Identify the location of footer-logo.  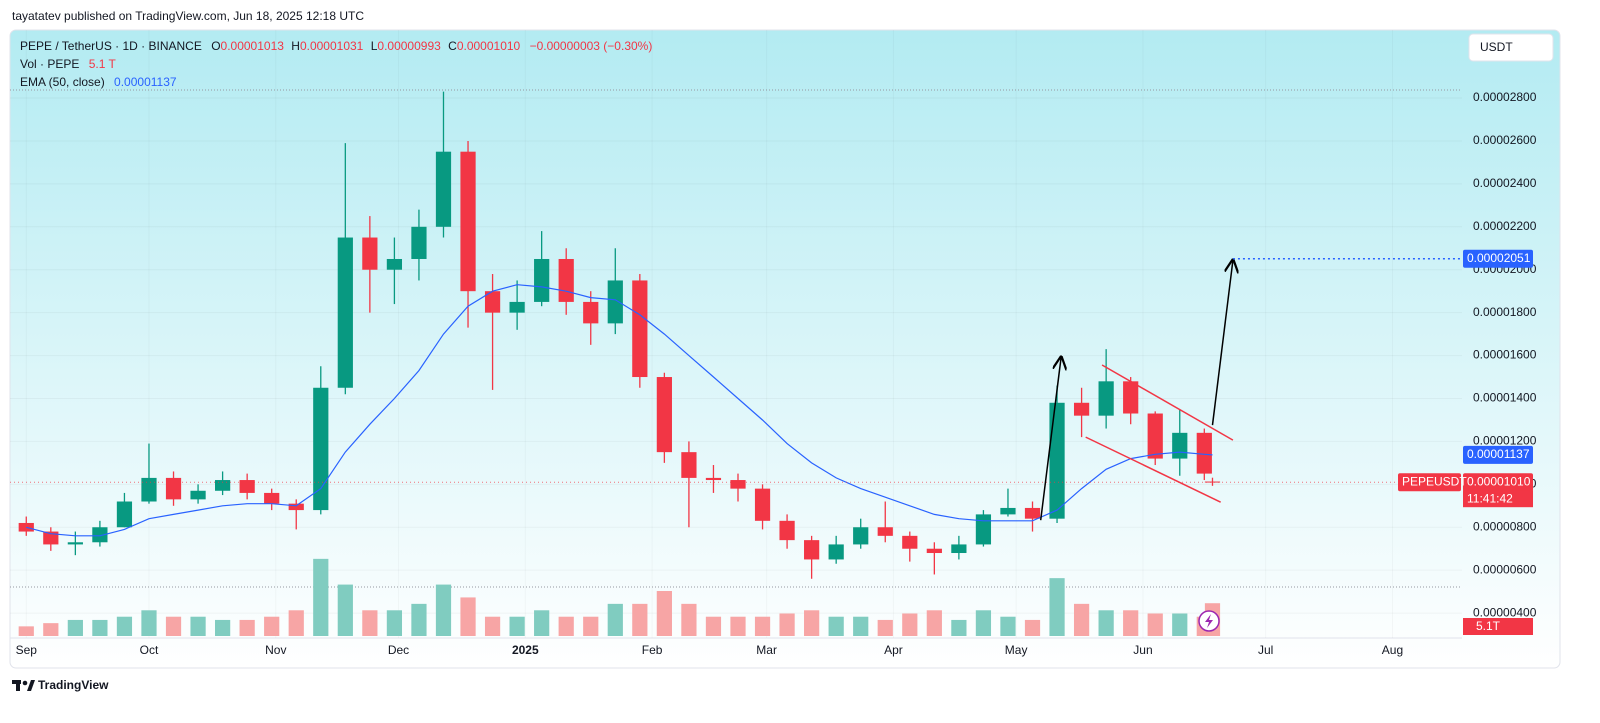
(23, 685).